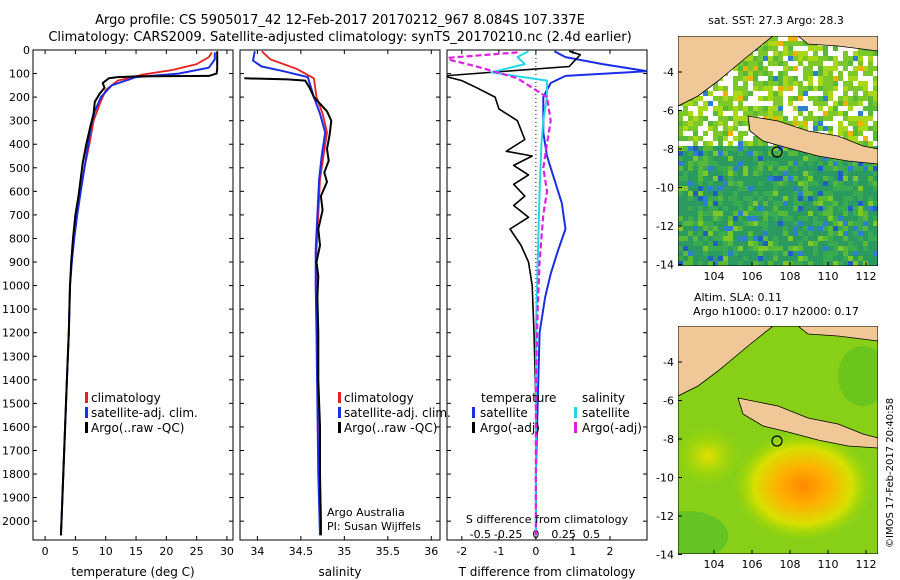 Image resolution: width=900 pixels, height=580 pixels. Describe the element at coordinates (790, 276) in the screenshot. I see `map-x-tick-label: 108` at that location.